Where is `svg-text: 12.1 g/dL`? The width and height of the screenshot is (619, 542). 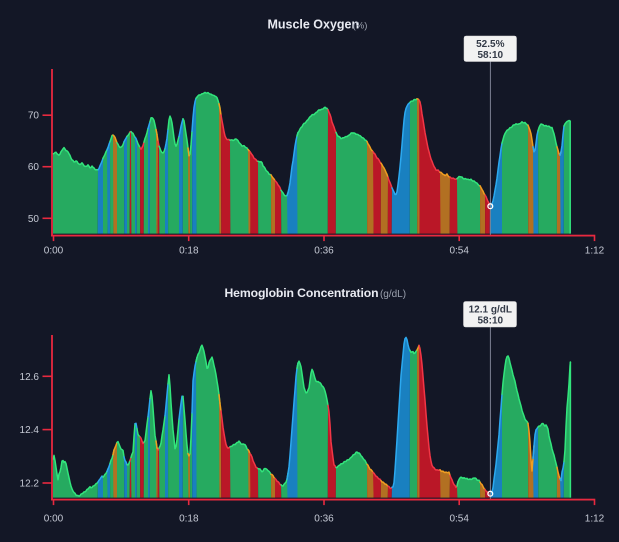
svg-text: 12.1 g/dL is located at coordinates (490, 309).